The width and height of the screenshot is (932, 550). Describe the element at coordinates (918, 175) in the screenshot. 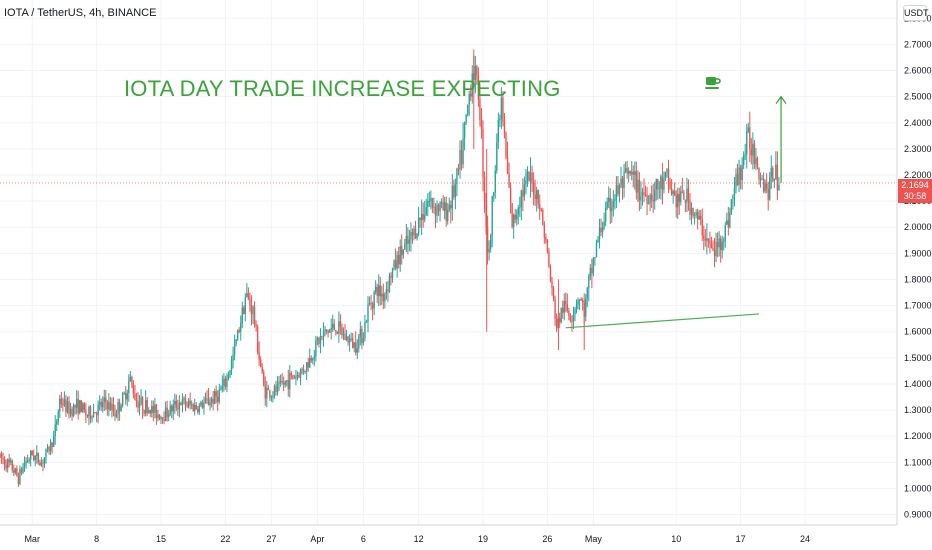

I see `price-tick-label: 2.2000` at that location.